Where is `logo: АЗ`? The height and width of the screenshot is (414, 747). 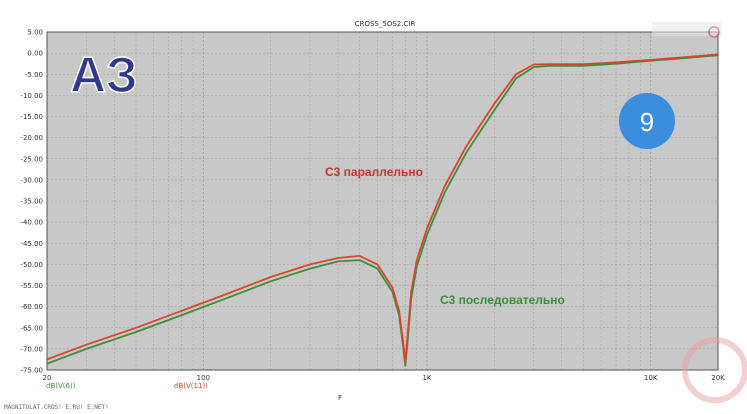 logo: АЗ is located at coordinates (103, 75).